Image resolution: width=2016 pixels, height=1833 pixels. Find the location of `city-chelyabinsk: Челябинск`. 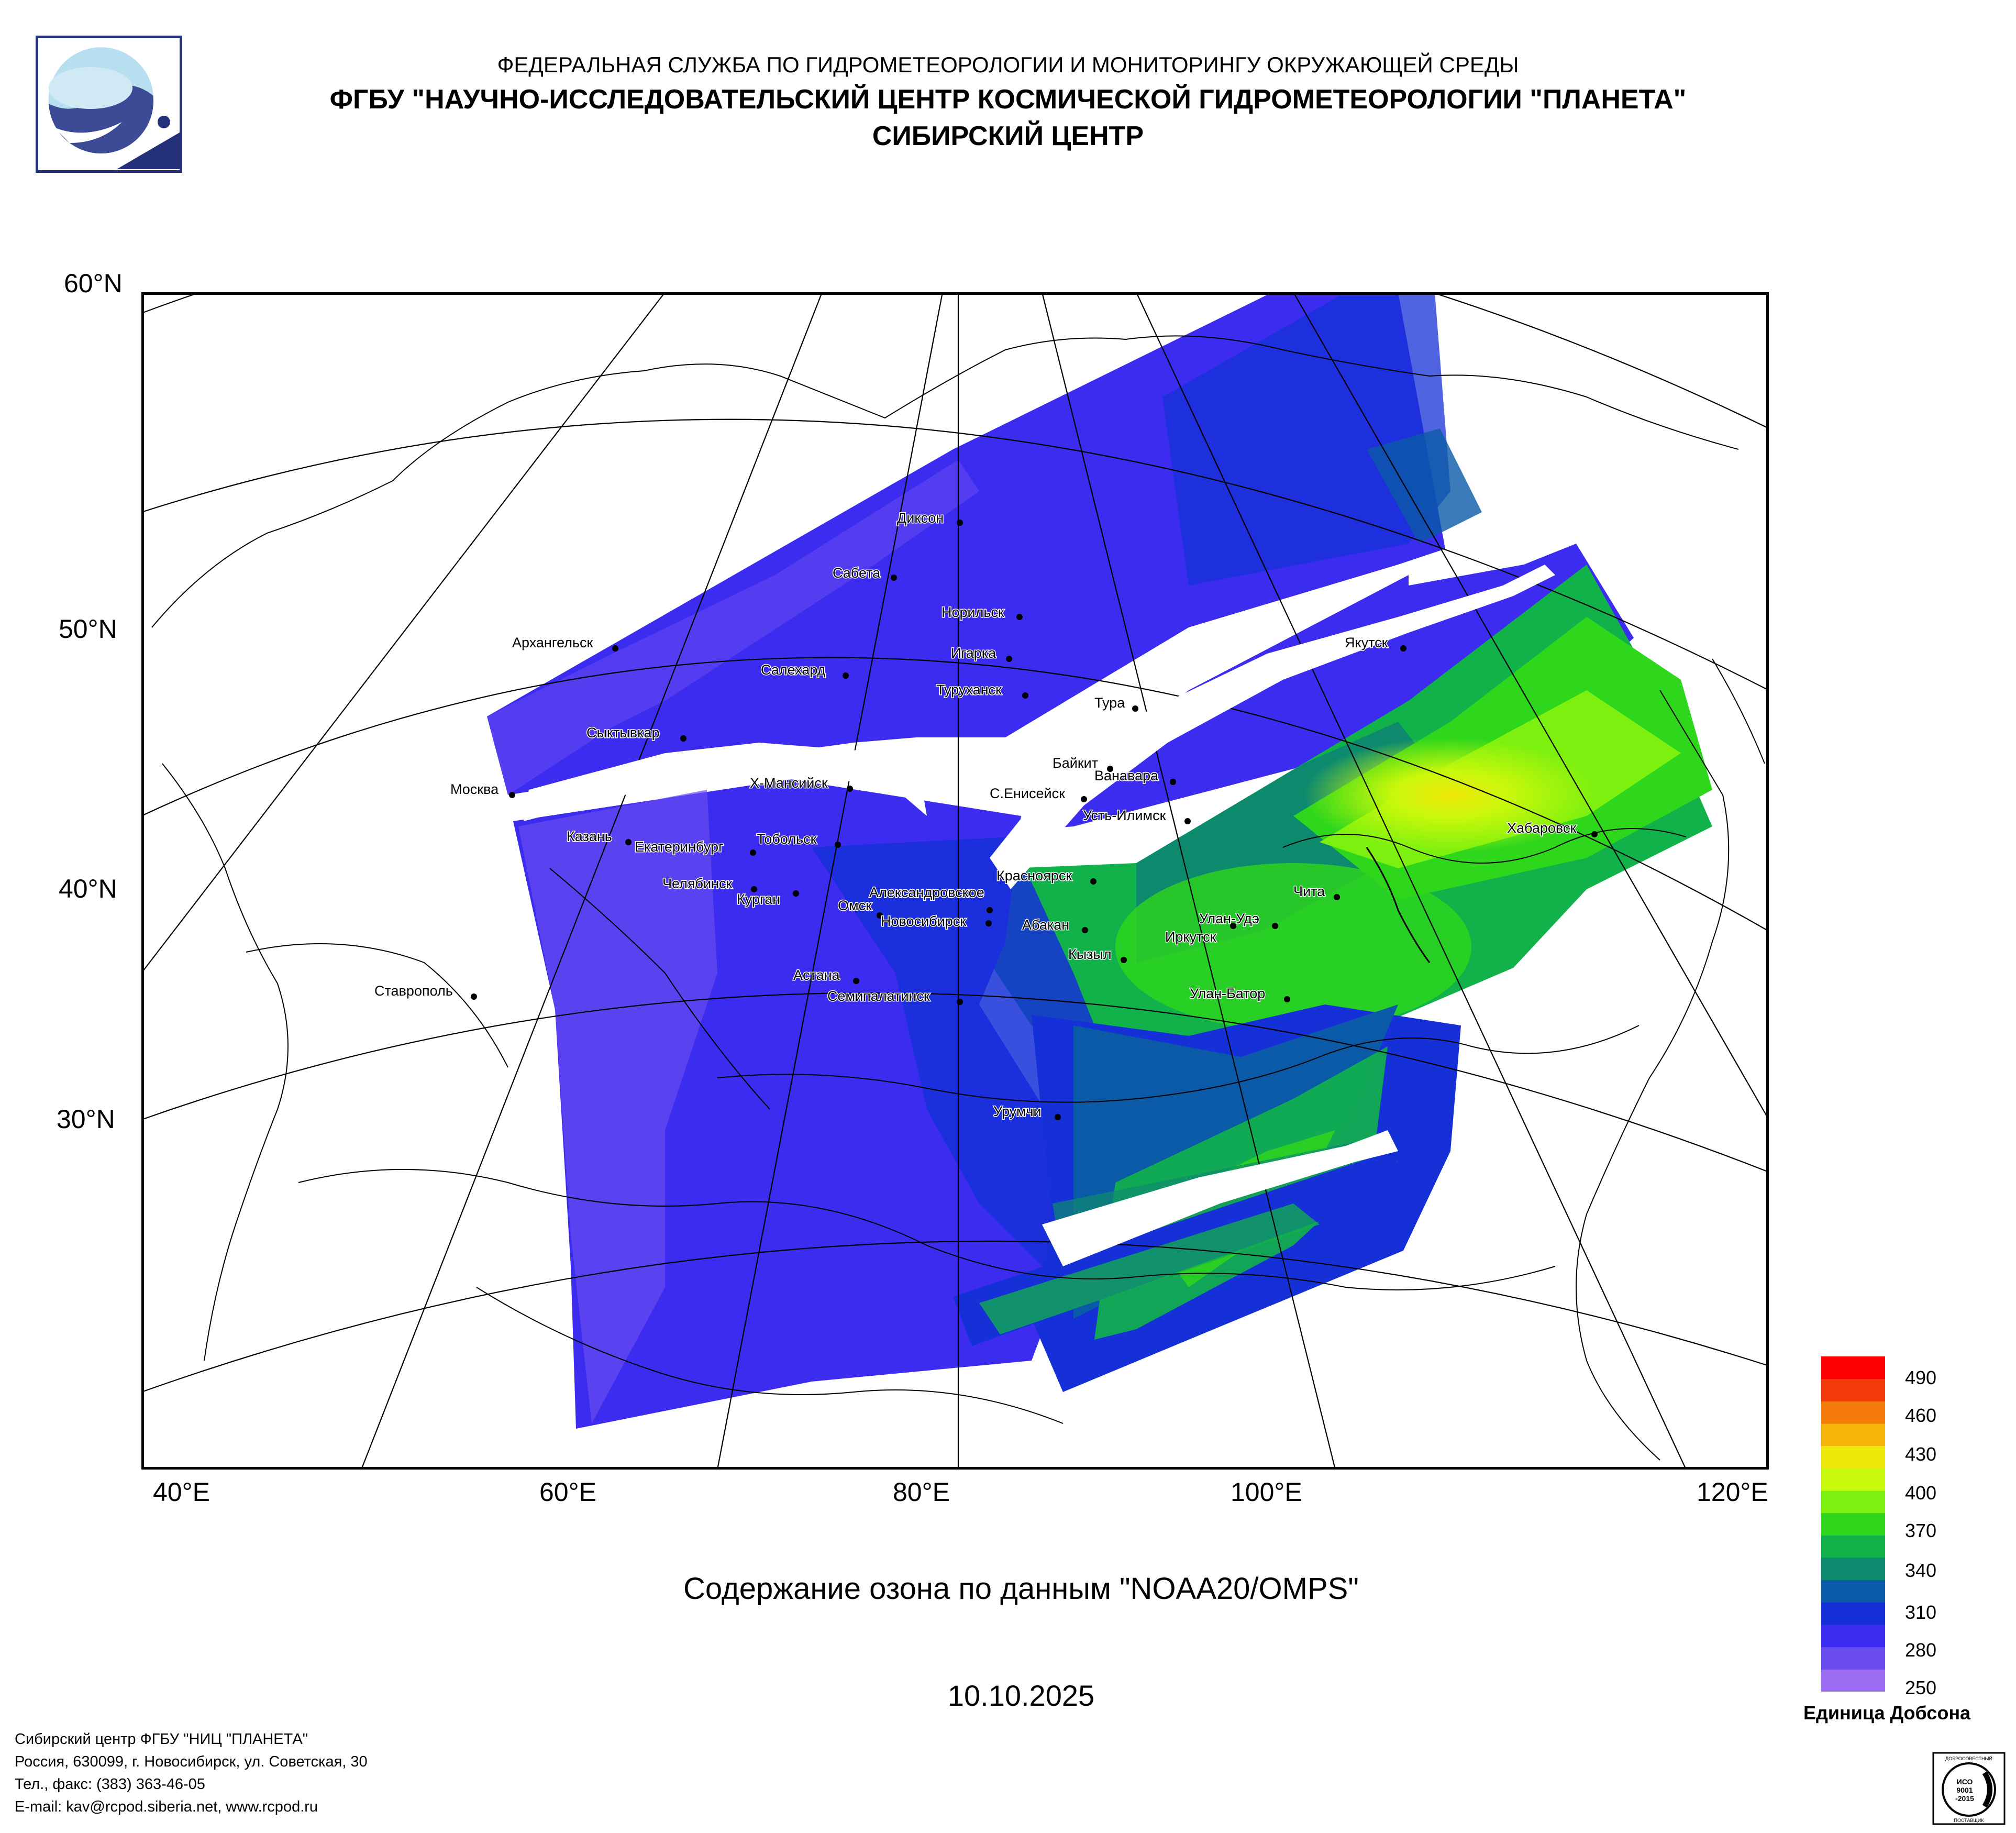

city-chelyabinsk: Челябинск is located at coordinates (710, 883).